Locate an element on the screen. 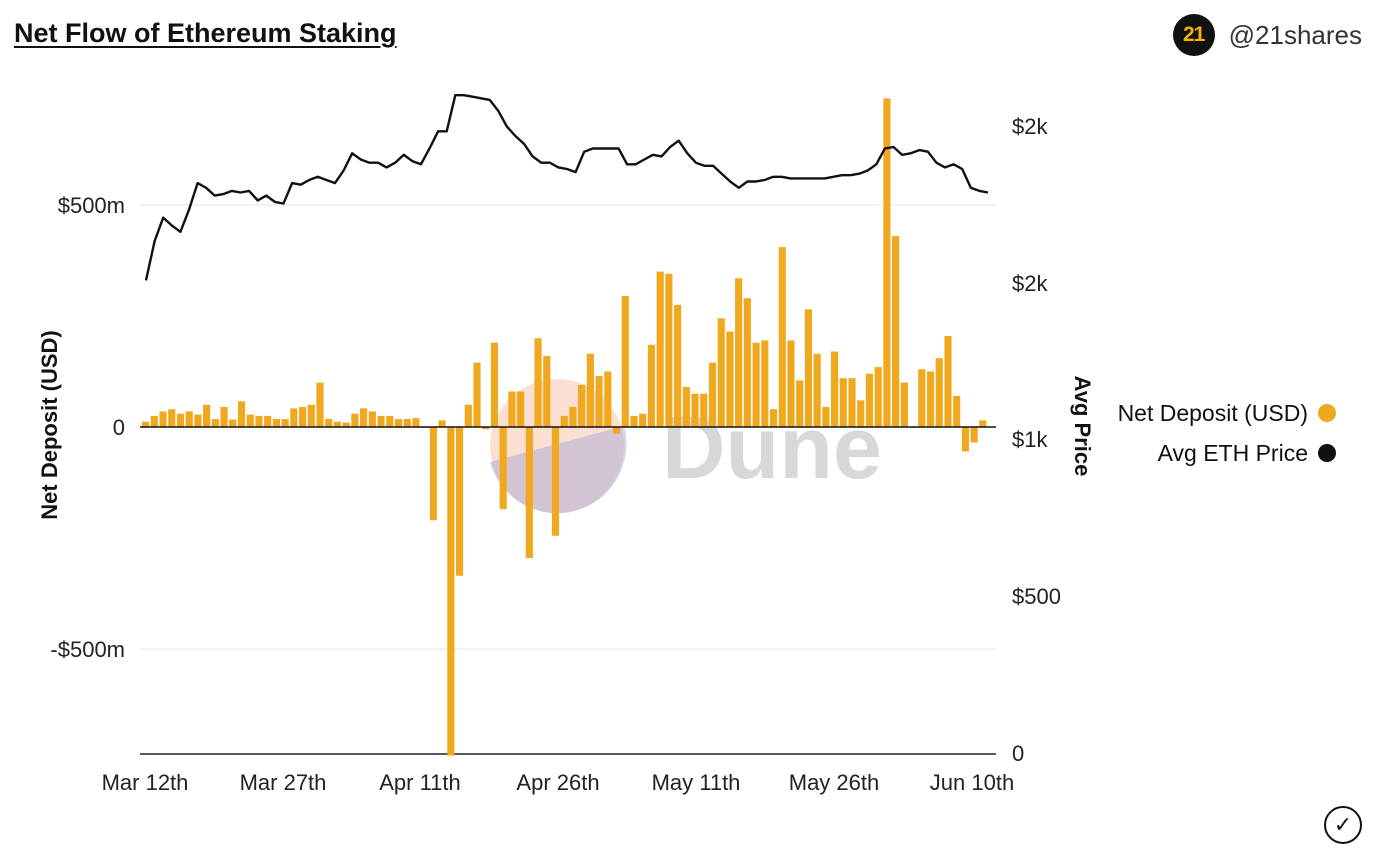 The image size is (1376, 856). legend-item-net-deposit: Net Deposit (USD) is located at coordinates (1227, 413).